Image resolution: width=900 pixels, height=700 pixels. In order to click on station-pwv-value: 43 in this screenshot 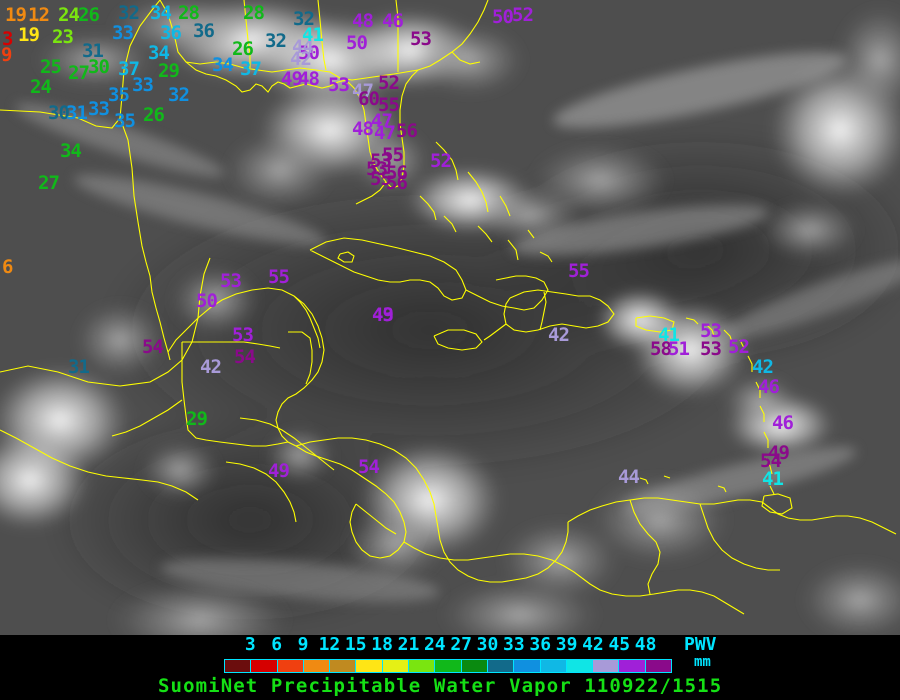, I will do `click(383, 315)`.